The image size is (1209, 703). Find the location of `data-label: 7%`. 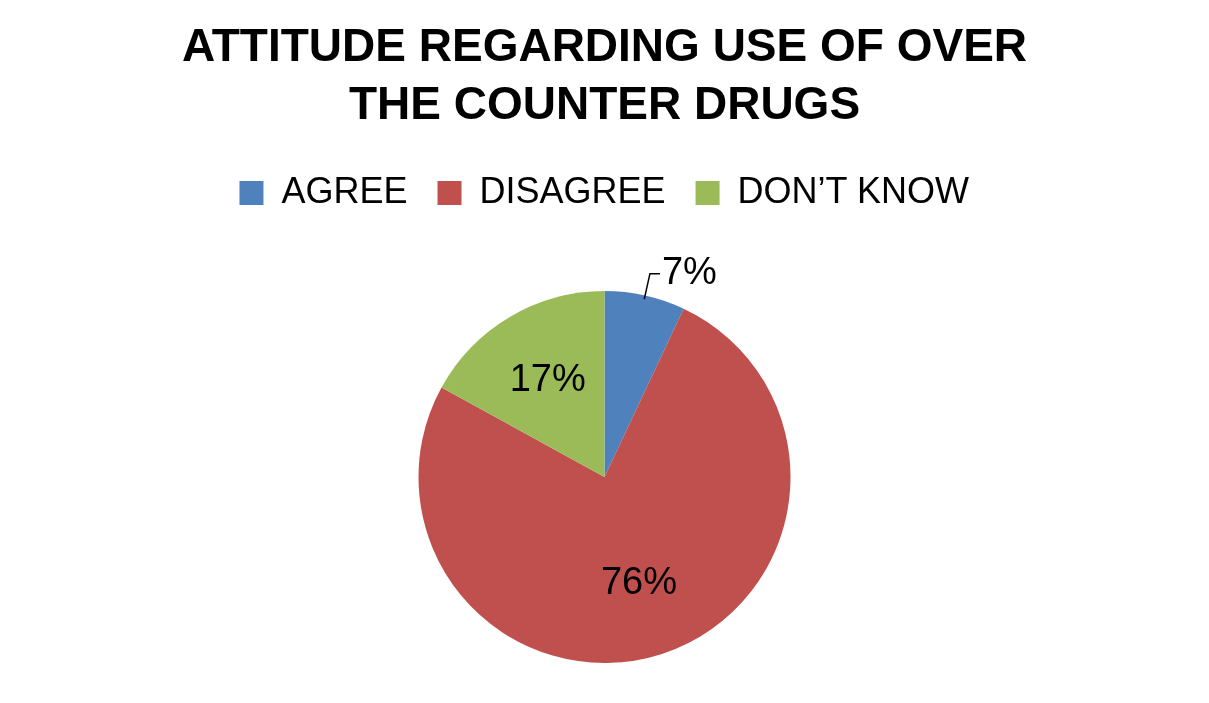

data-label: 7% is located at coordinates (689, 271).